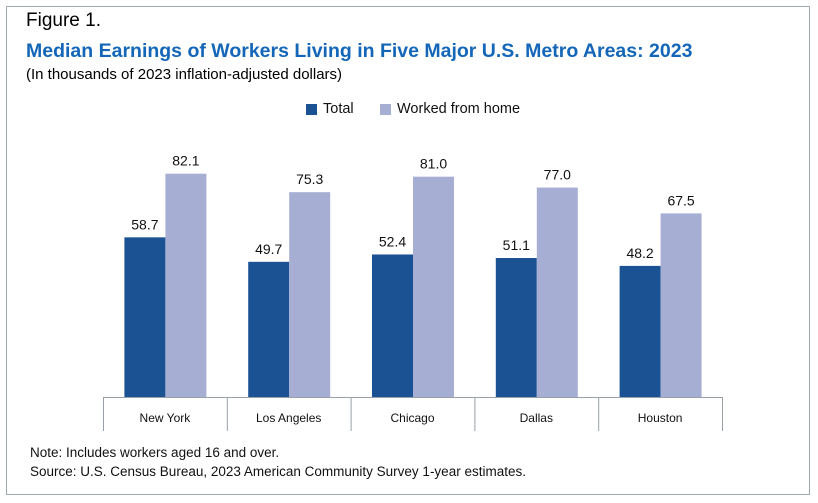 This screenshot has width=818, height=503. I want to click on value-label-total-new-york: 58.7, so click(144, 224).